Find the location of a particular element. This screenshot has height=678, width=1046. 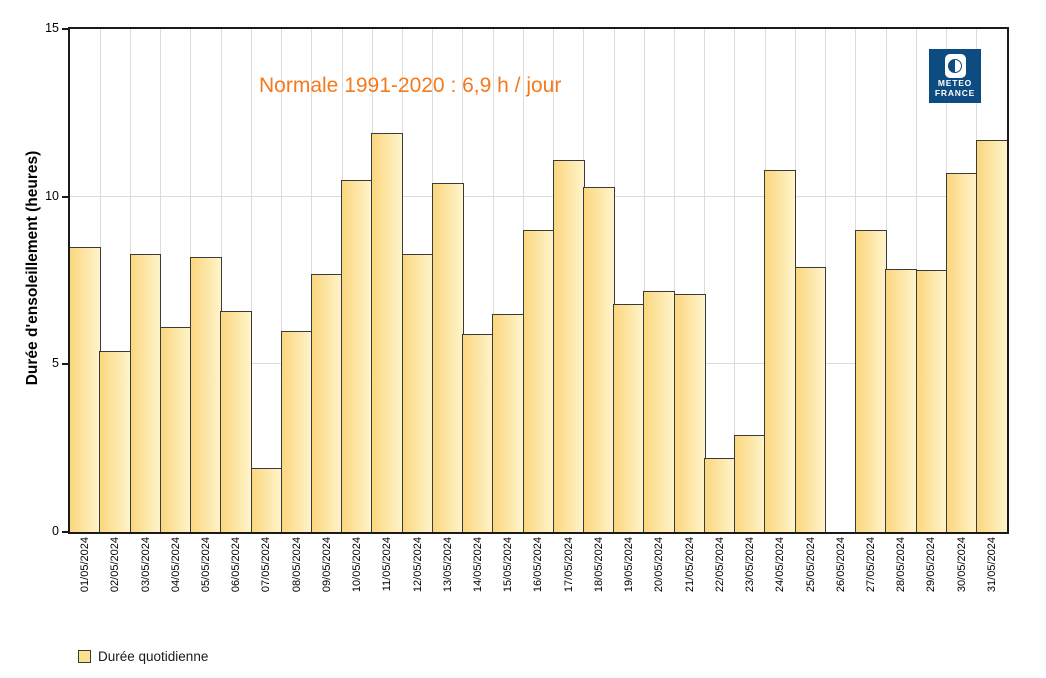

x-tick-label-text: 17/05/2024 is located at coordinates (568, 565).